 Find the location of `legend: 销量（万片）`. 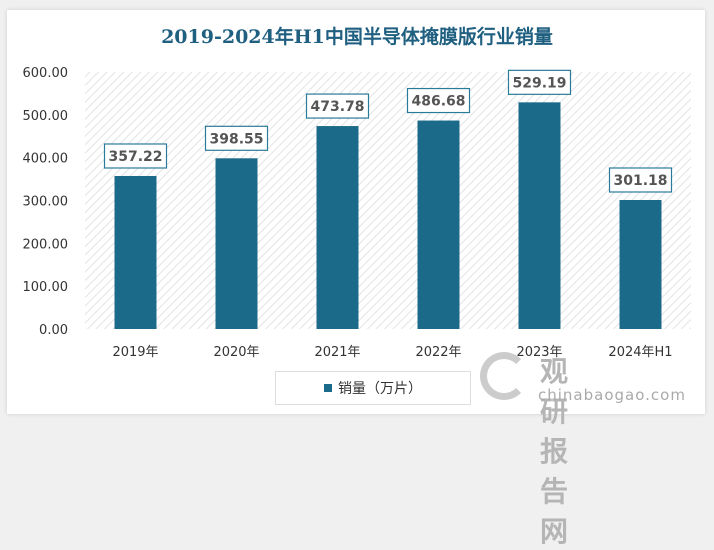

legend: 销量（万片） is located at coordinates (373, 388).